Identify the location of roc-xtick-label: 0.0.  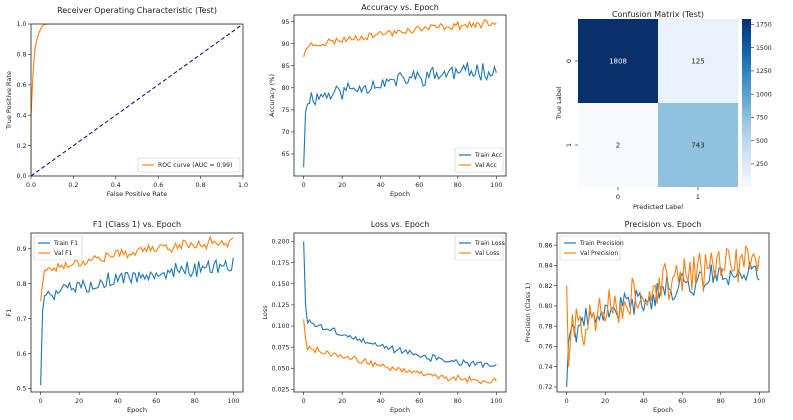
(31, 185).